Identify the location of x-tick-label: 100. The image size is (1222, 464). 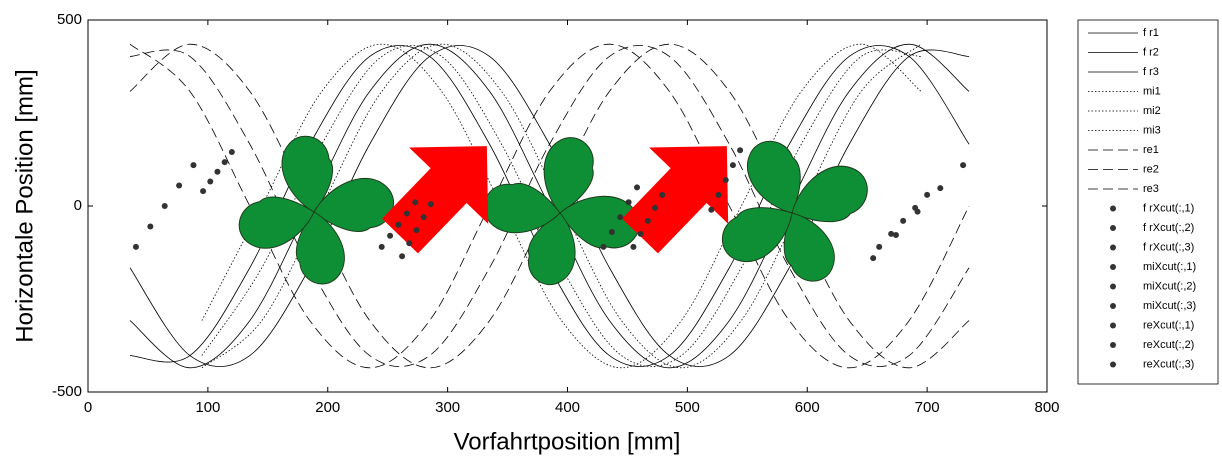
(207, 407).